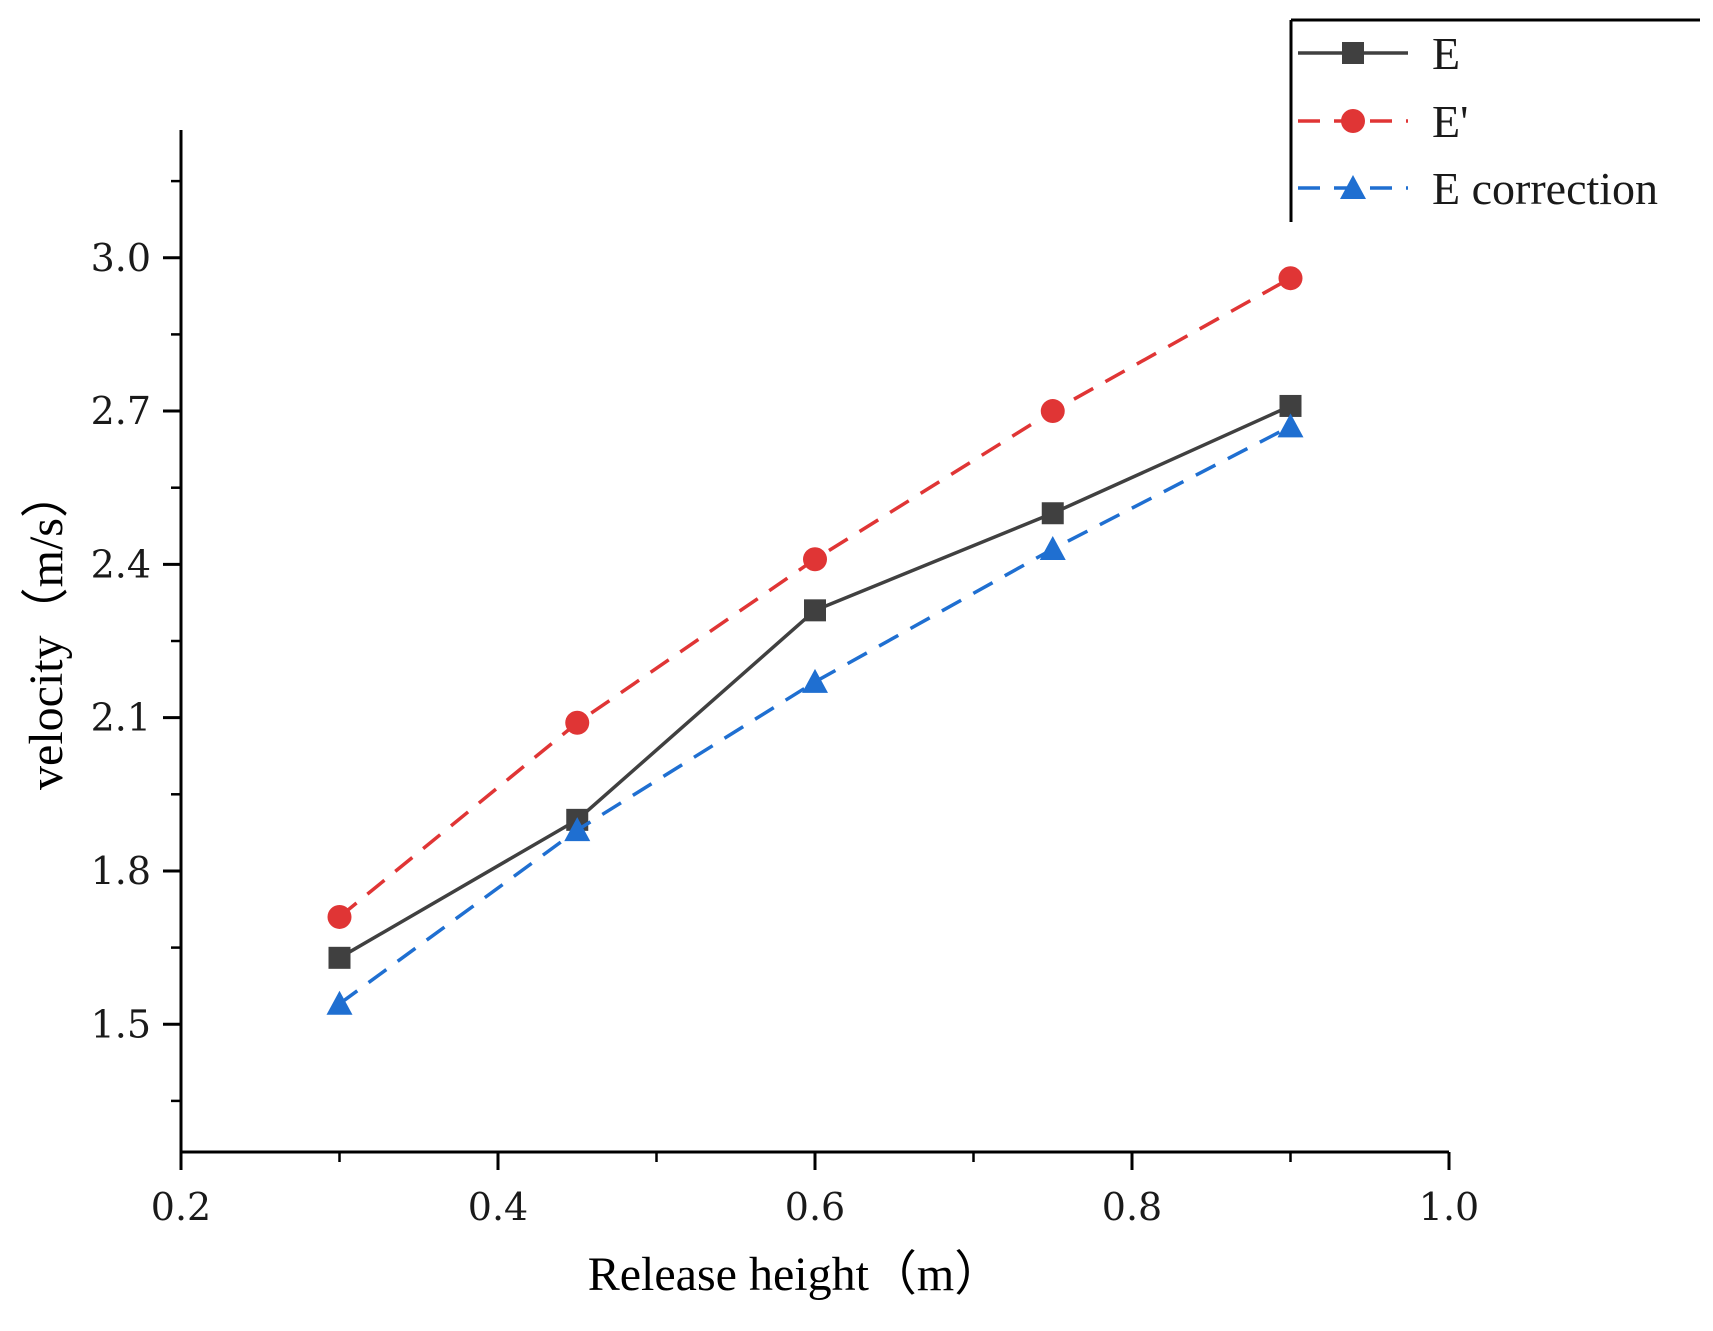 This screenshot has height=1331, width=1713. I want to click on x-tick-label: 0.8, so click(1132, 1207).